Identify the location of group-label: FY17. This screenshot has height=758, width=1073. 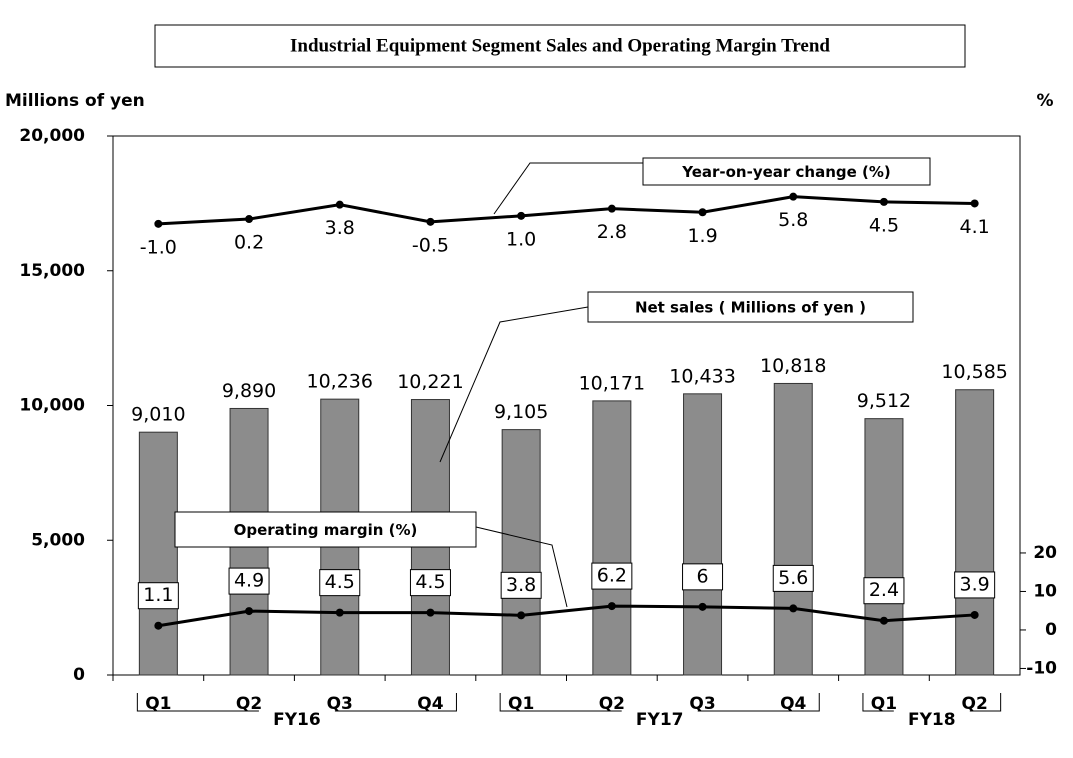
(660, 720).